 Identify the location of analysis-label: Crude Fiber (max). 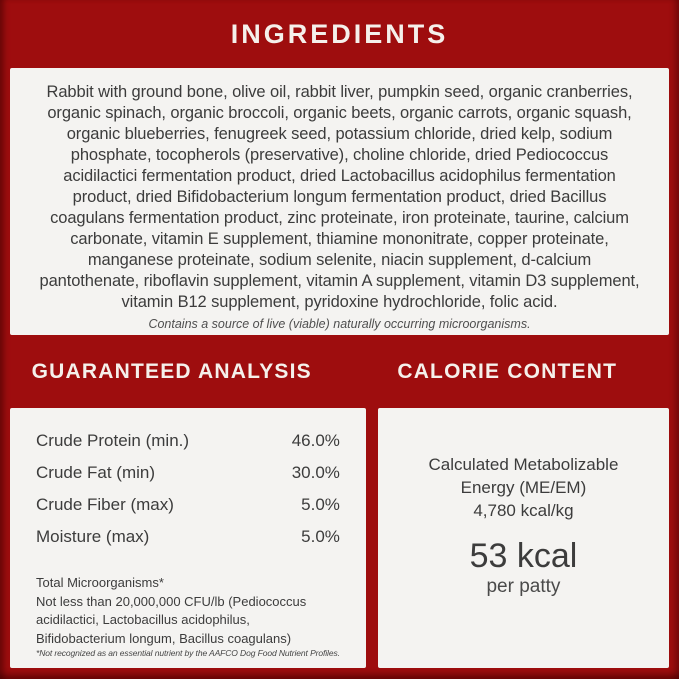
(105, 504).